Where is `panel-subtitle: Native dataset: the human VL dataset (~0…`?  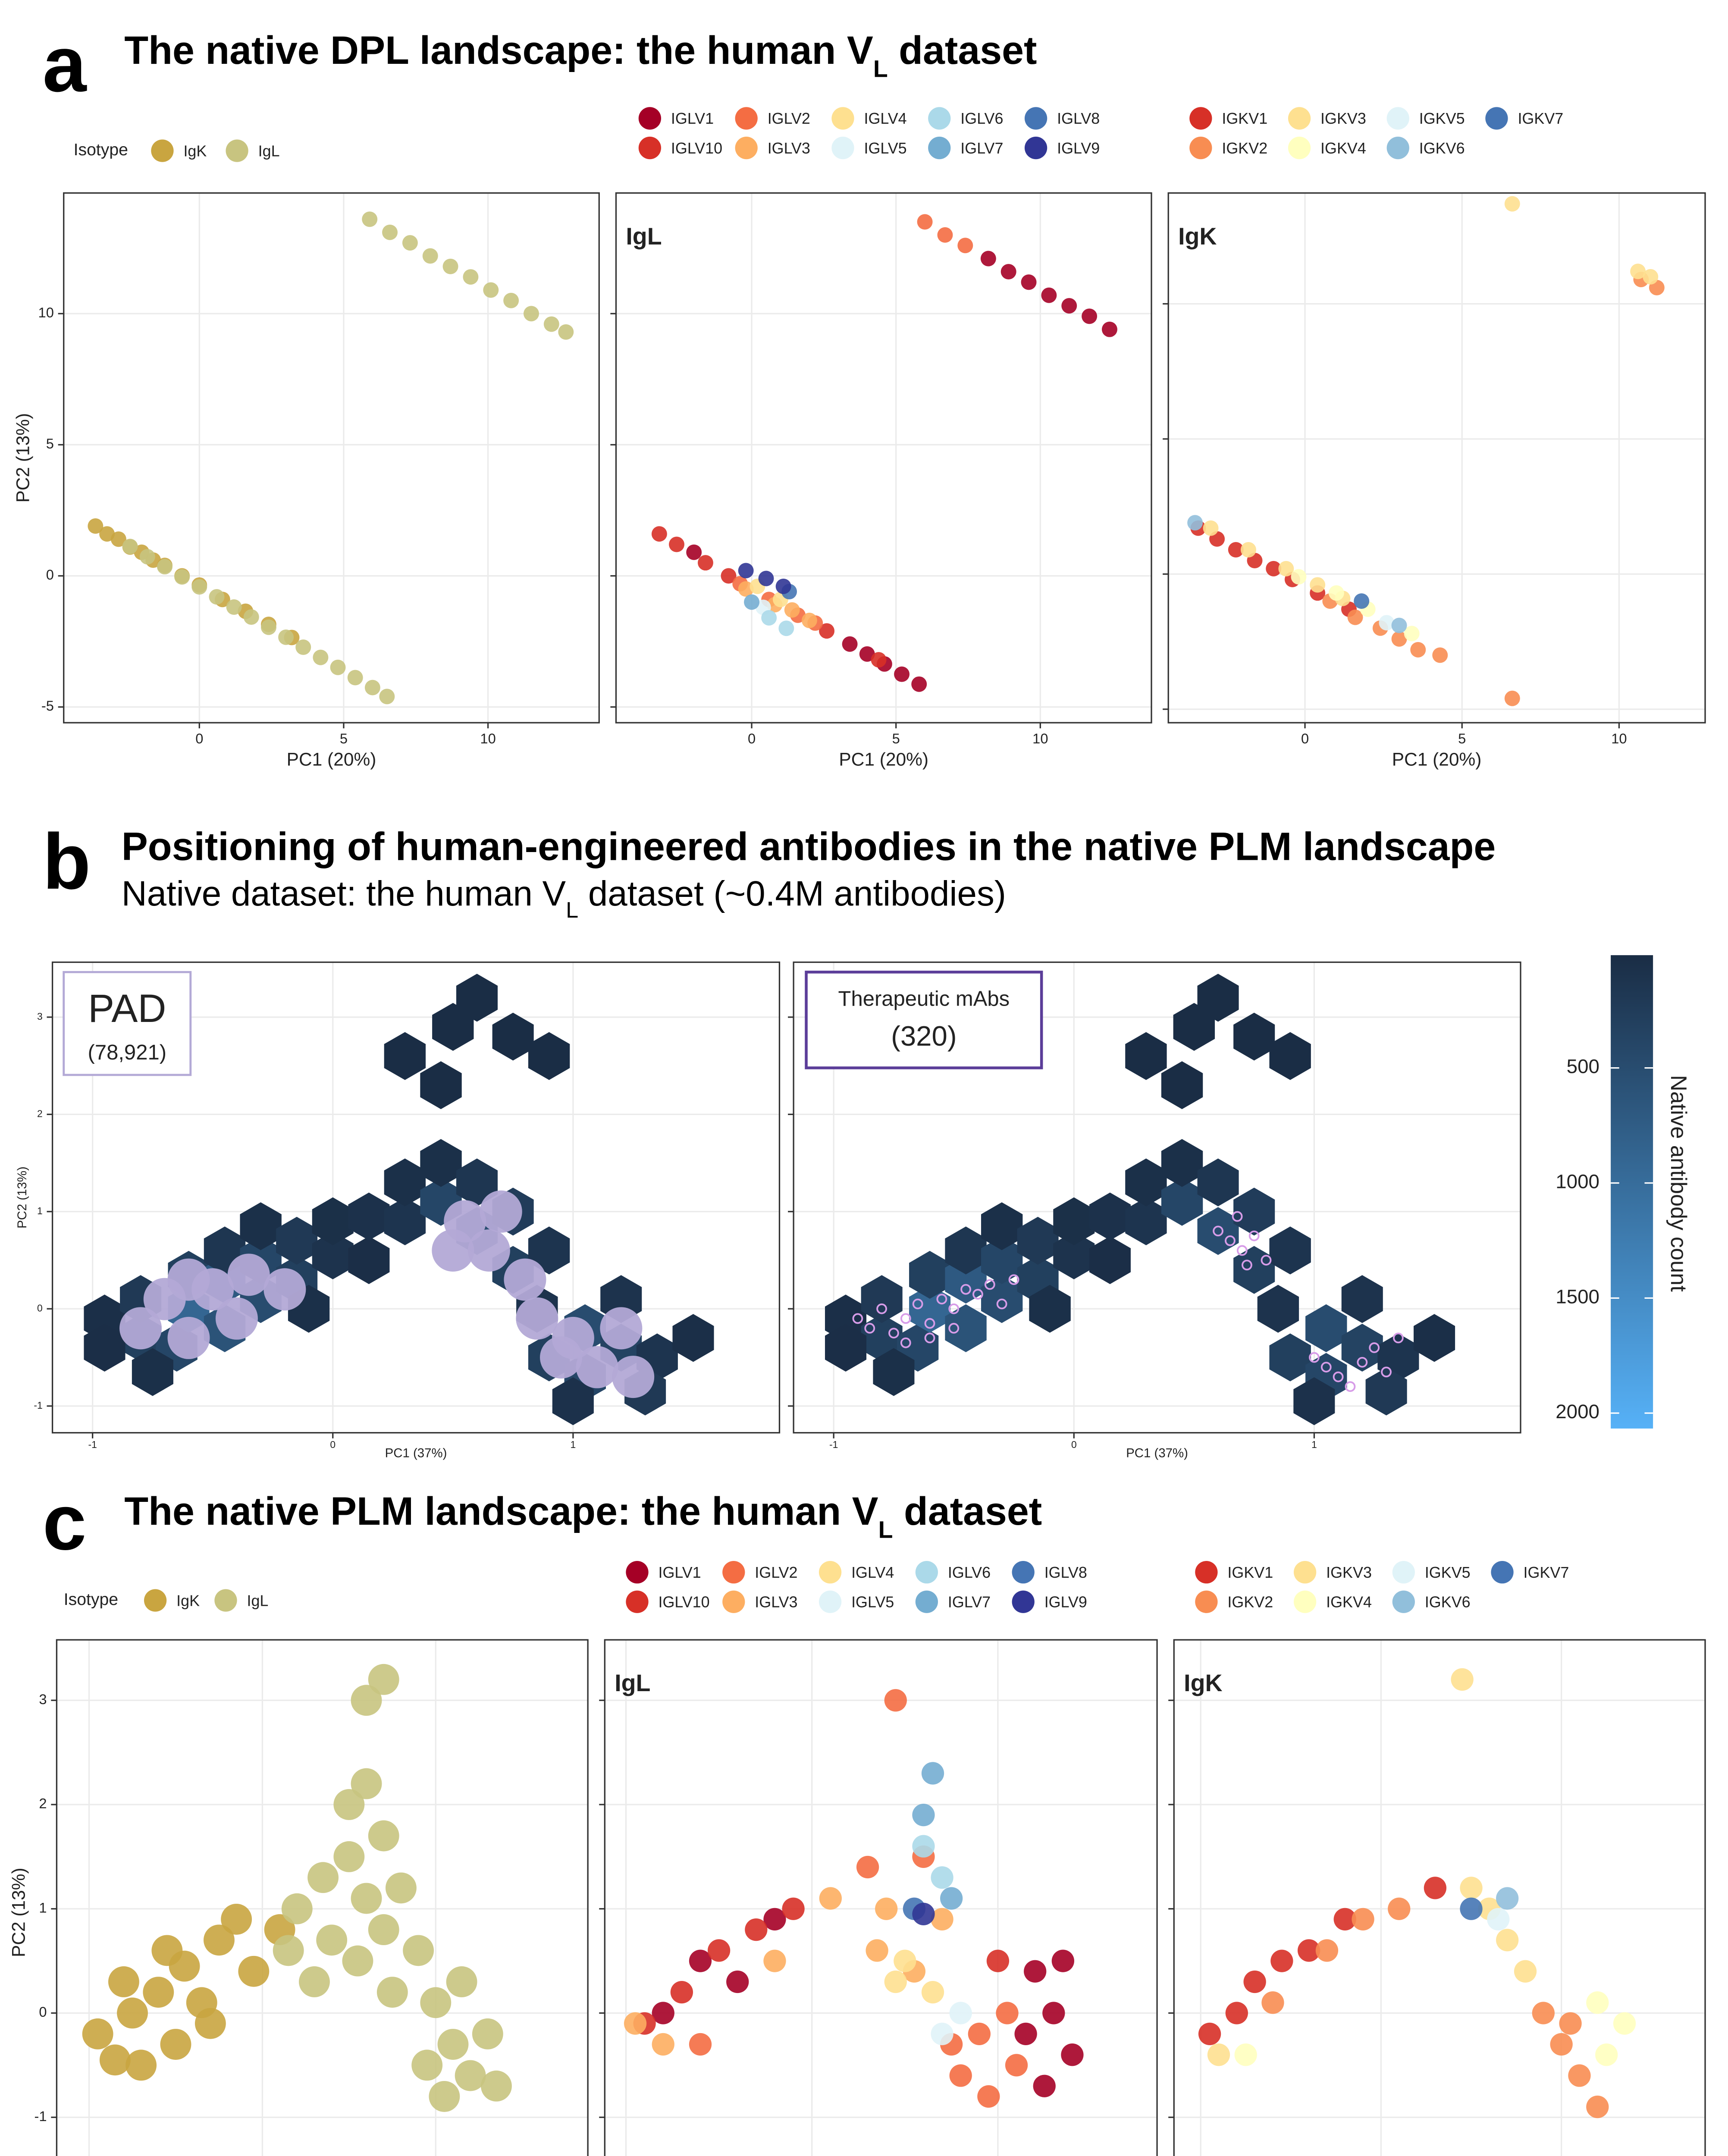 panel-subtitle: Native dataset: the human VL dataset (~0… is located at coordinates (564, 898).